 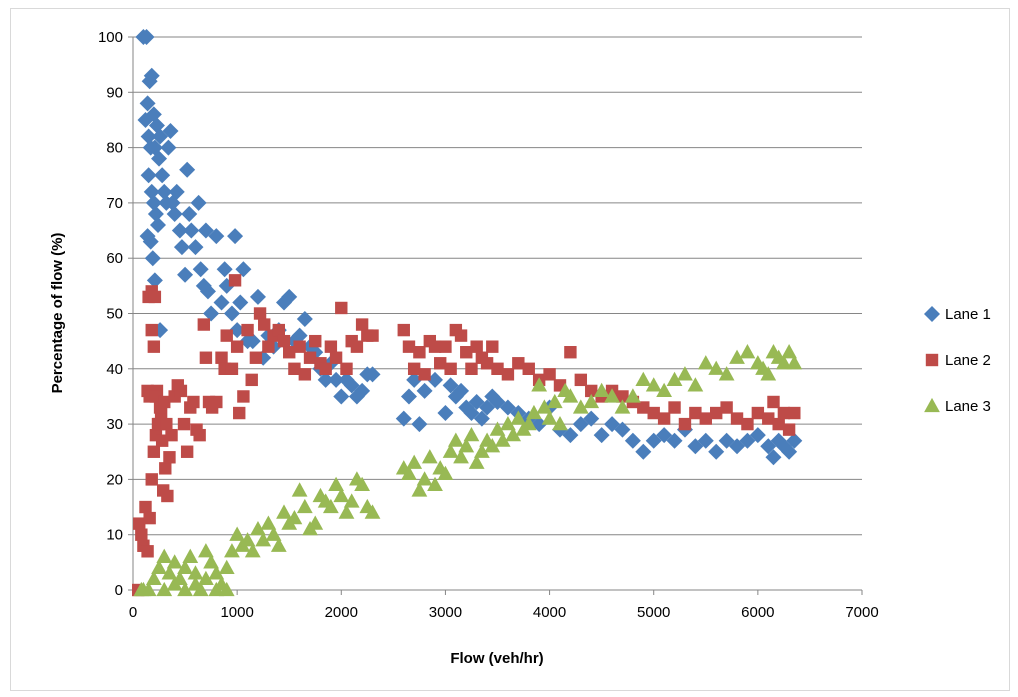 What do you see at coordinates (236, 612) in the screenshot?
I see `x-tick-label: 1000` at bounding box center [236, 612].